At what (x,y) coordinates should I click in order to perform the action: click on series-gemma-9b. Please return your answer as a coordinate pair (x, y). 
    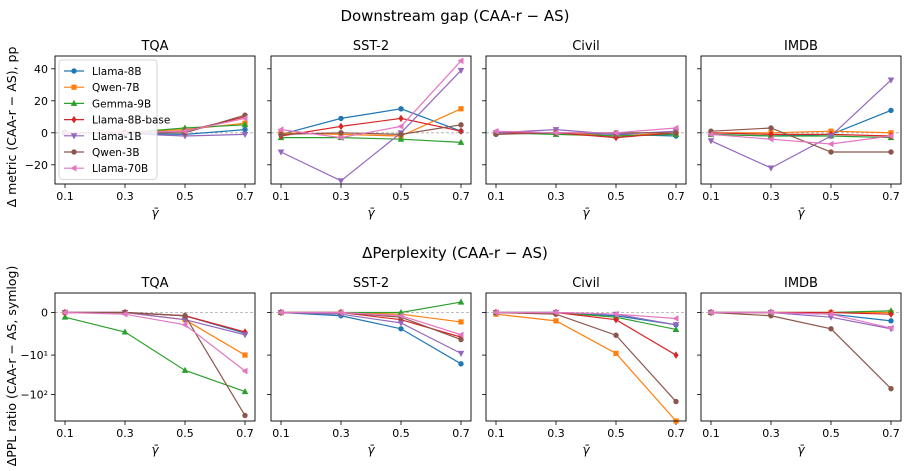
    Looking at the image, I should click on (155, 354).